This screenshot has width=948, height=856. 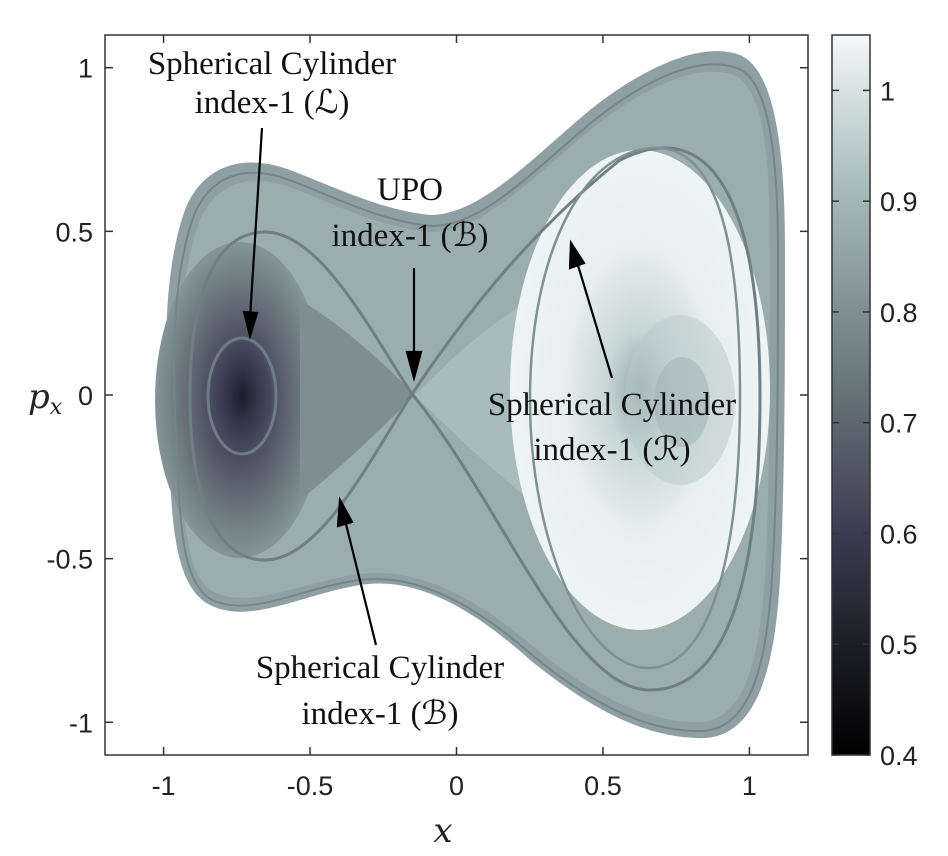 What do you see at coordinates (74, 232) in the screenshot?
I see `y-tick-label: 0.5` at bounding box center [74, 232].